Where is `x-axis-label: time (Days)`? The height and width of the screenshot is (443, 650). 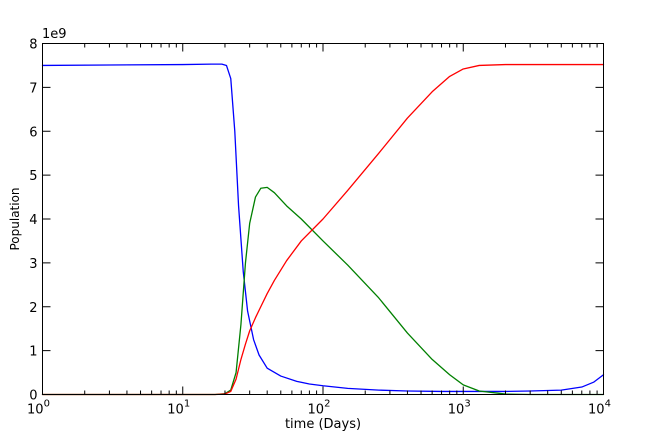 x-axis-label: time (Days) is located at coordinates (323, 424).